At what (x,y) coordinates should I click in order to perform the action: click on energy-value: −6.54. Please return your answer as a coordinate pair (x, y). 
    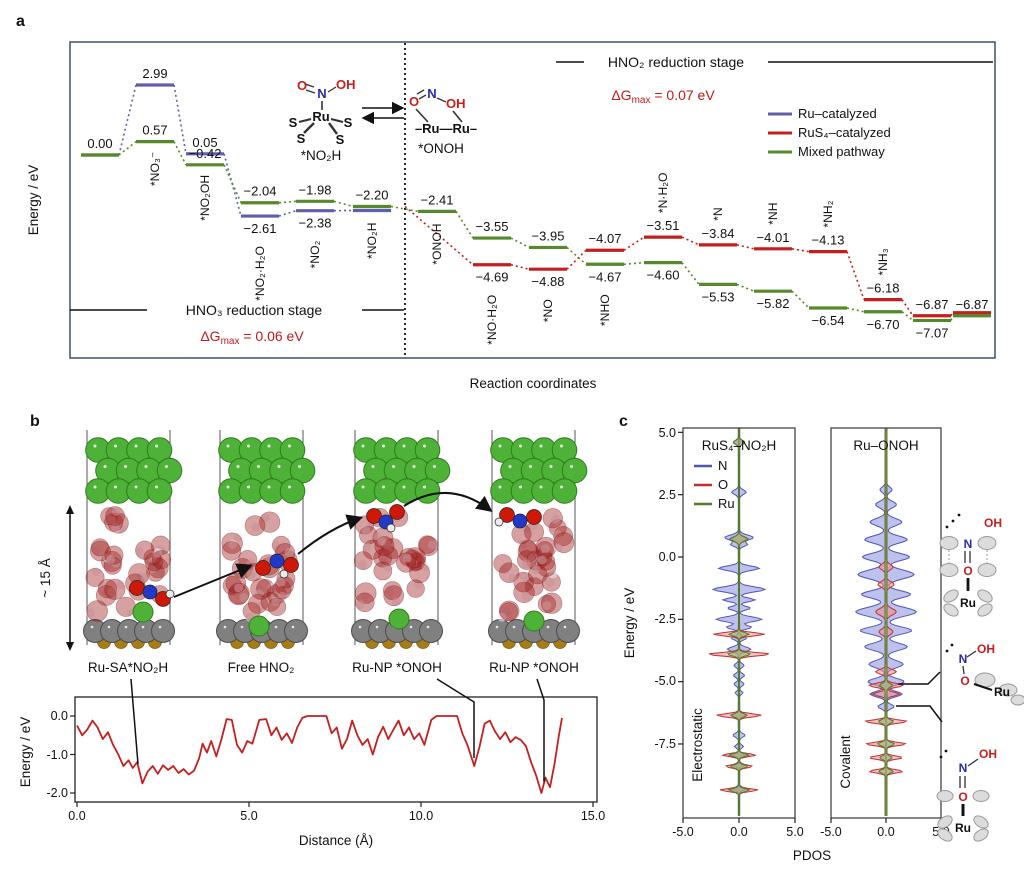
    Looking at the image, I should click on (828, 320).